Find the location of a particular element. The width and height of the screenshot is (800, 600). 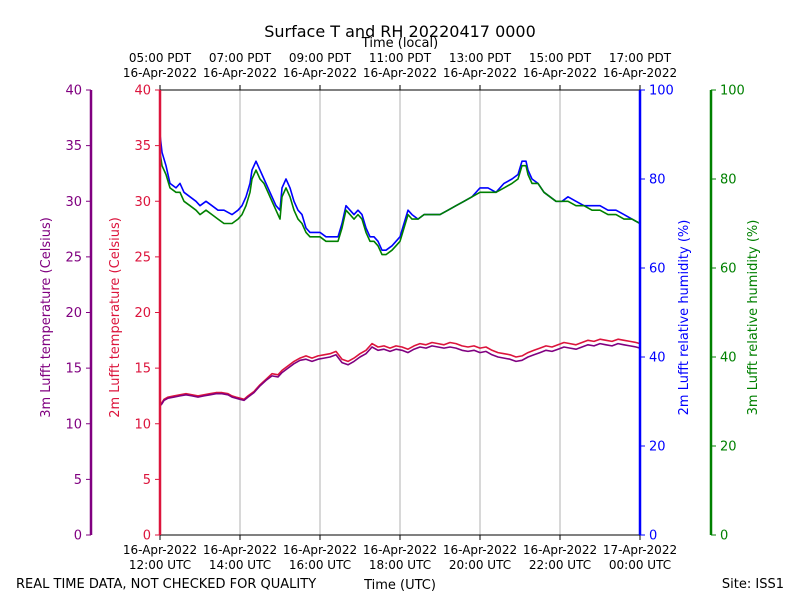

top-tick-label-time-2: 09:00 PDT is located at coordinates (320, 58).